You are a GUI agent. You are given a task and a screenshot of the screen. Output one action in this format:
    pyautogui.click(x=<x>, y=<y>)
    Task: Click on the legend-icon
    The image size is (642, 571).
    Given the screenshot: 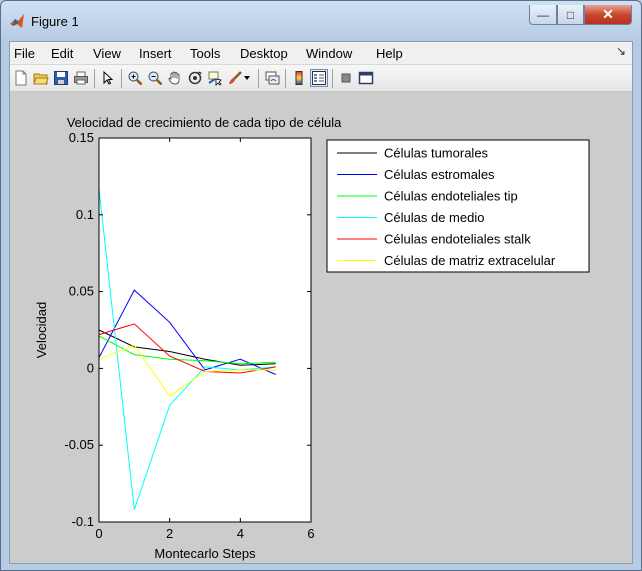 What is the action you would take?
    pyautogui.click(x=319, y=78)
    